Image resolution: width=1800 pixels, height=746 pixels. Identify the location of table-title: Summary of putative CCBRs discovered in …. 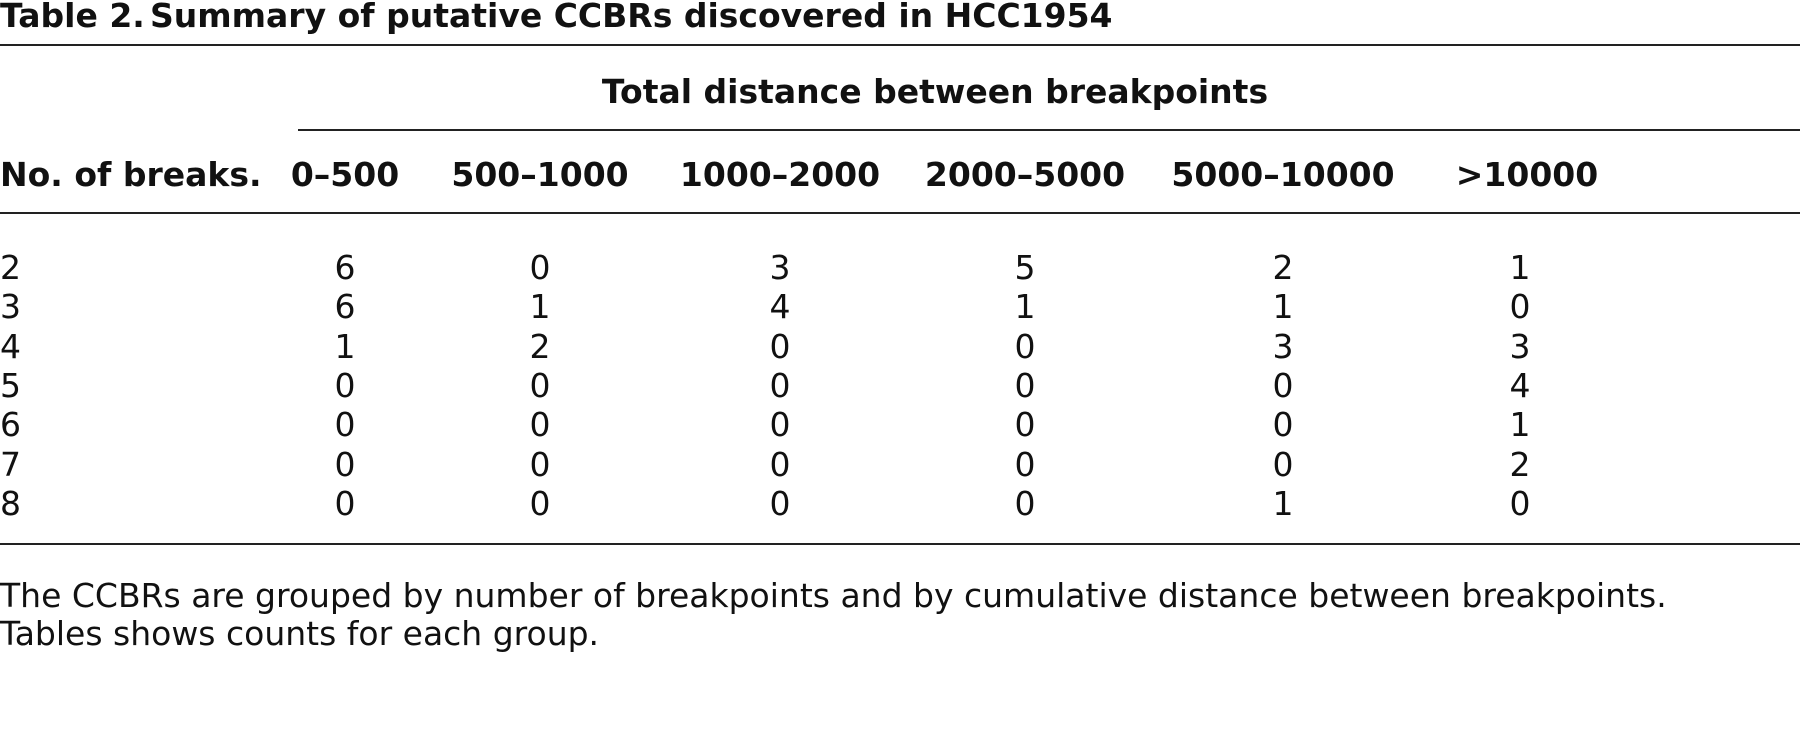
(631, 17).